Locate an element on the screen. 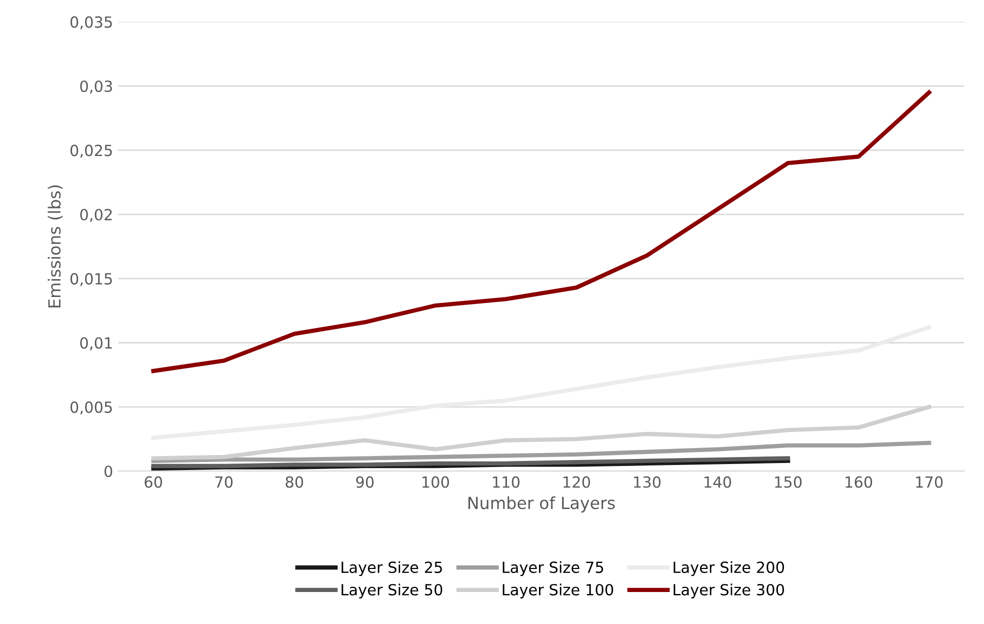 This screenshot has width=984, height=624. legend-label: Layer Size 25 is located at coordinates (392, 568).